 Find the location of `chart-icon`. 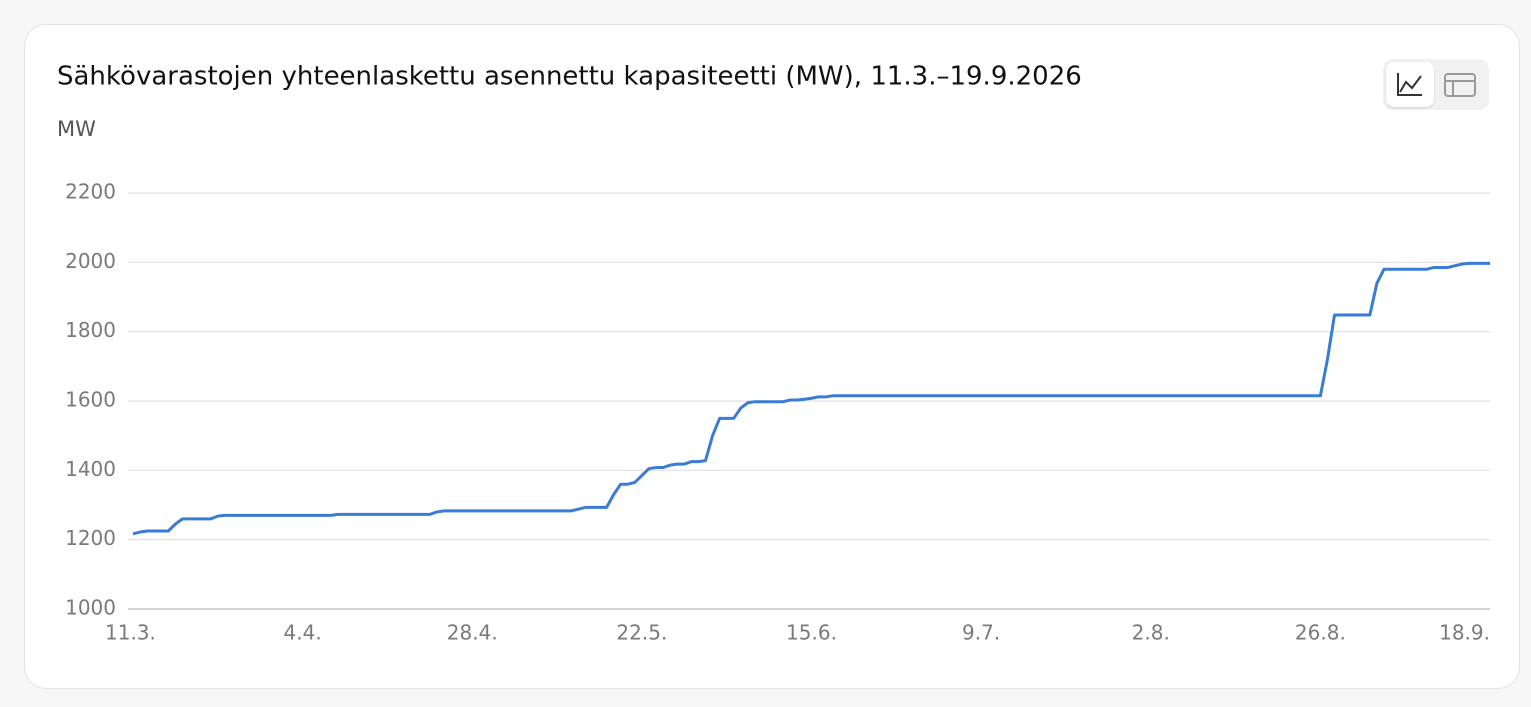

chart-icon is located at coordinates (1409, 84).